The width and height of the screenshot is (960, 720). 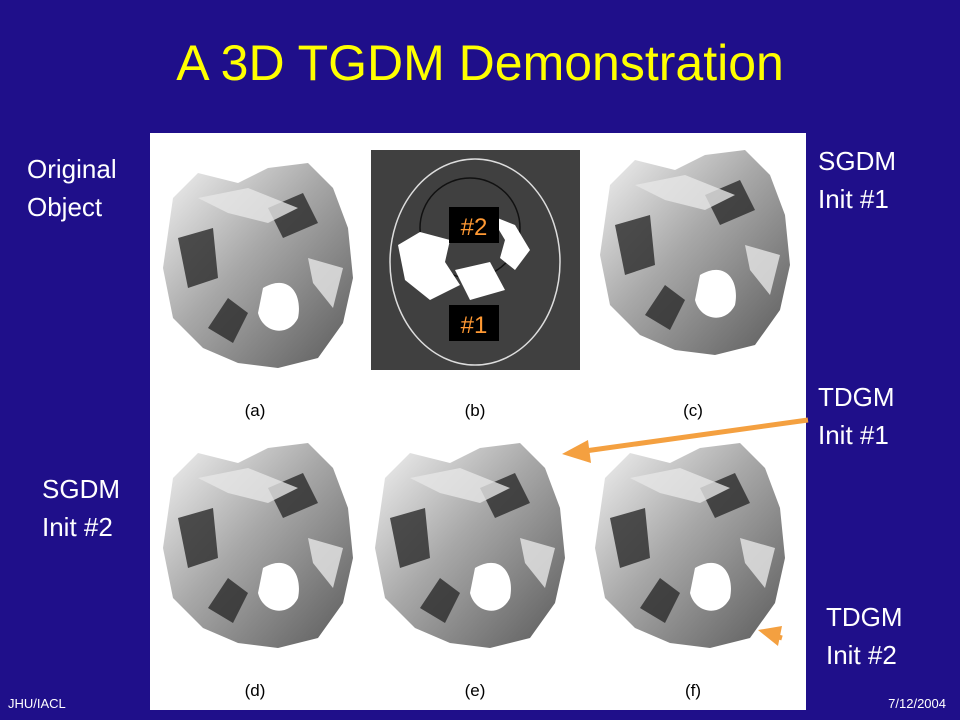 What do you see at coordinates (917, 703) in the screenshot?
I see `footer-right: 7/12/2004` at bounding box center [917, 703].